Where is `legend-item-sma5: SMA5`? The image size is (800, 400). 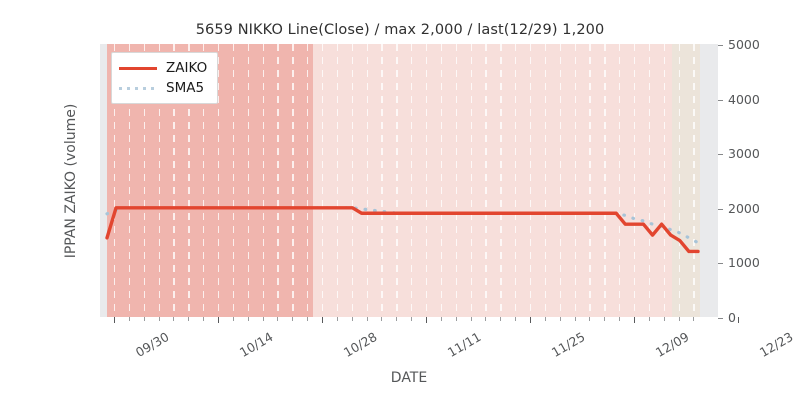 legend-item-sma5: SMA5 is located at coordinates (163, 88).